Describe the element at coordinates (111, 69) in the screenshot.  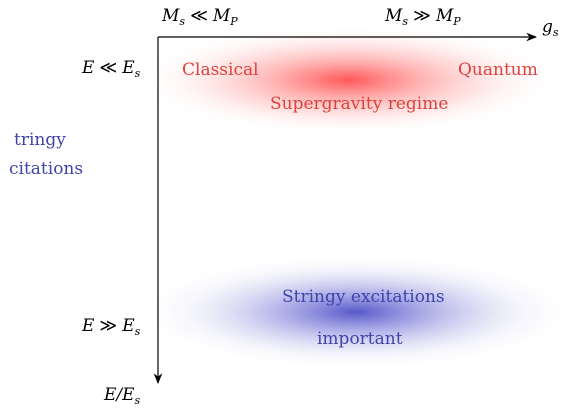
I see `low-energy-label: E ≪ Es` at that location.